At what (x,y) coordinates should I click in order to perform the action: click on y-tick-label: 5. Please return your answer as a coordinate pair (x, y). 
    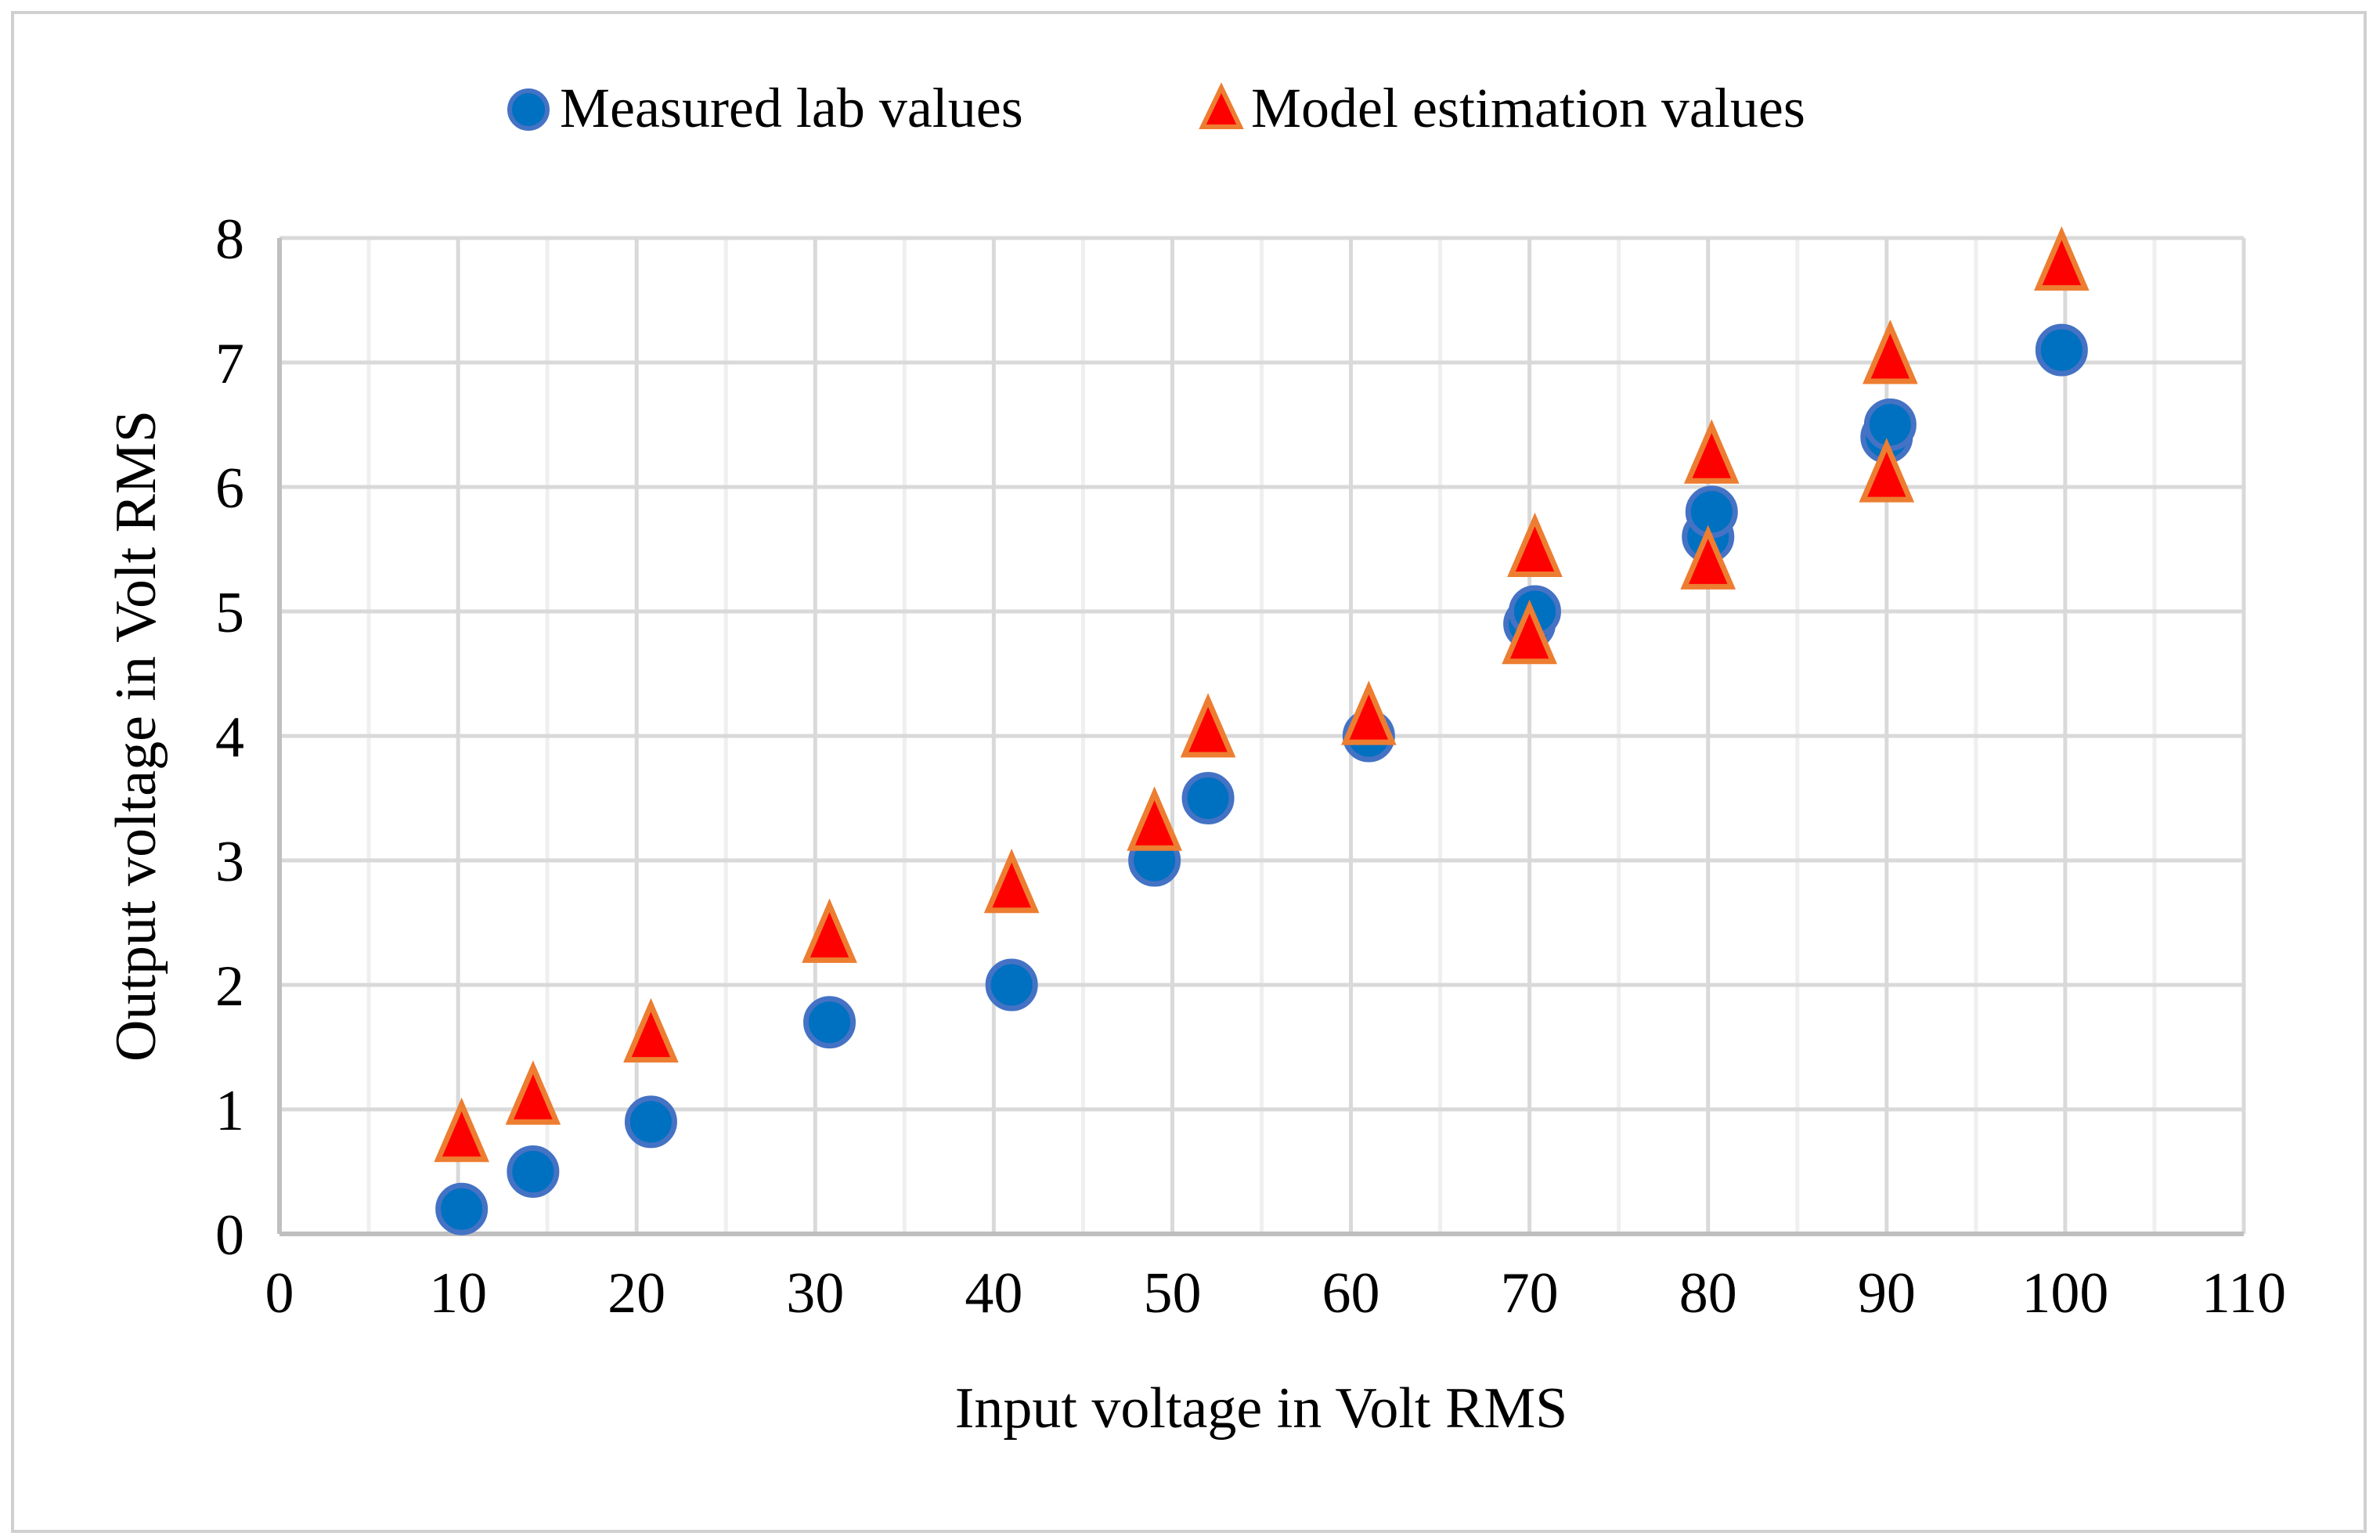
    Looking at the image, I should click on (229, 613).